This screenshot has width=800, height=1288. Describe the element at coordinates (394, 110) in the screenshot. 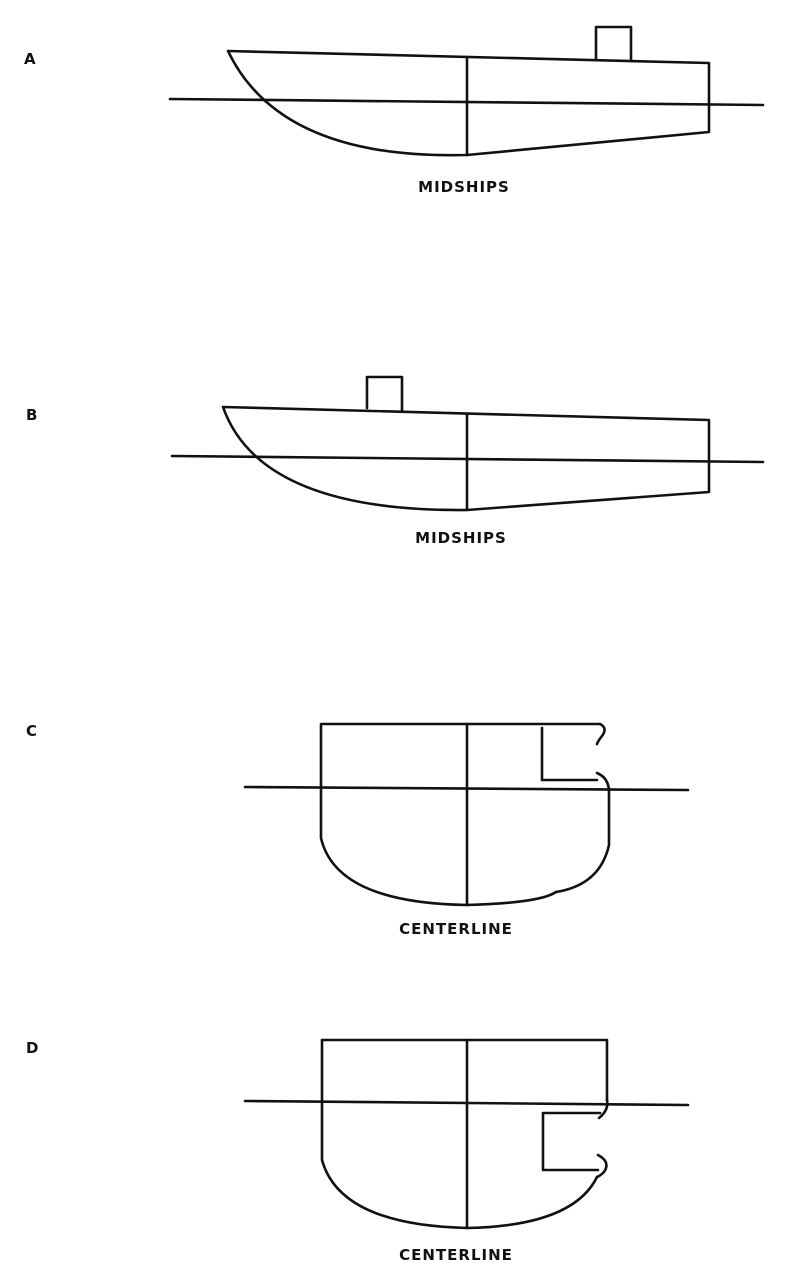

I see `panel-a: A MIDSHIPS` at that location.